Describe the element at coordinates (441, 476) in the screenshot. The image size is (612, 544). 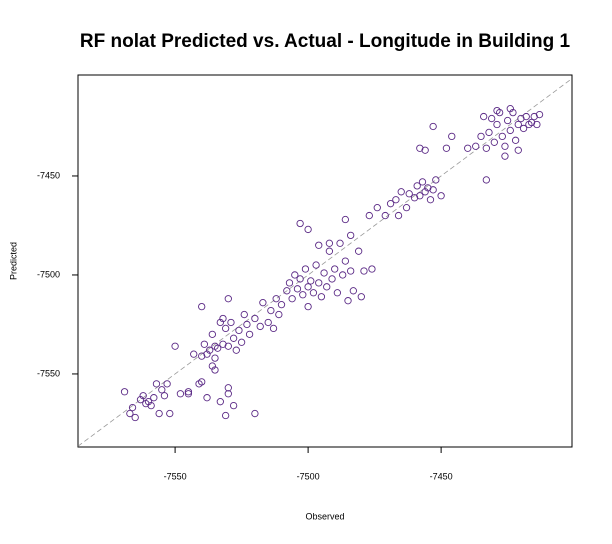
I see `x-tick-label: -7450` at that location.